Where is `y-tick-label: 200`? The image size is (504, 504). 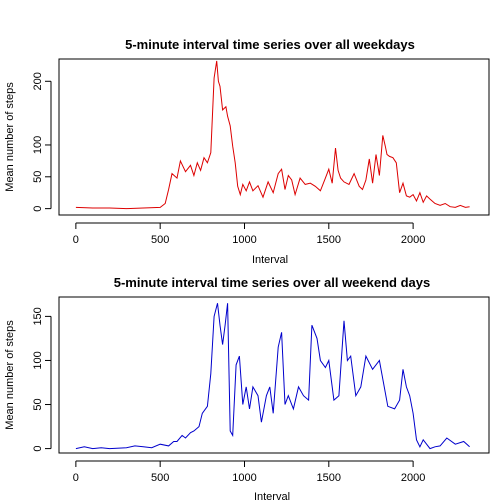 y-tick-label: 200 is located at coordinates (38, 81).